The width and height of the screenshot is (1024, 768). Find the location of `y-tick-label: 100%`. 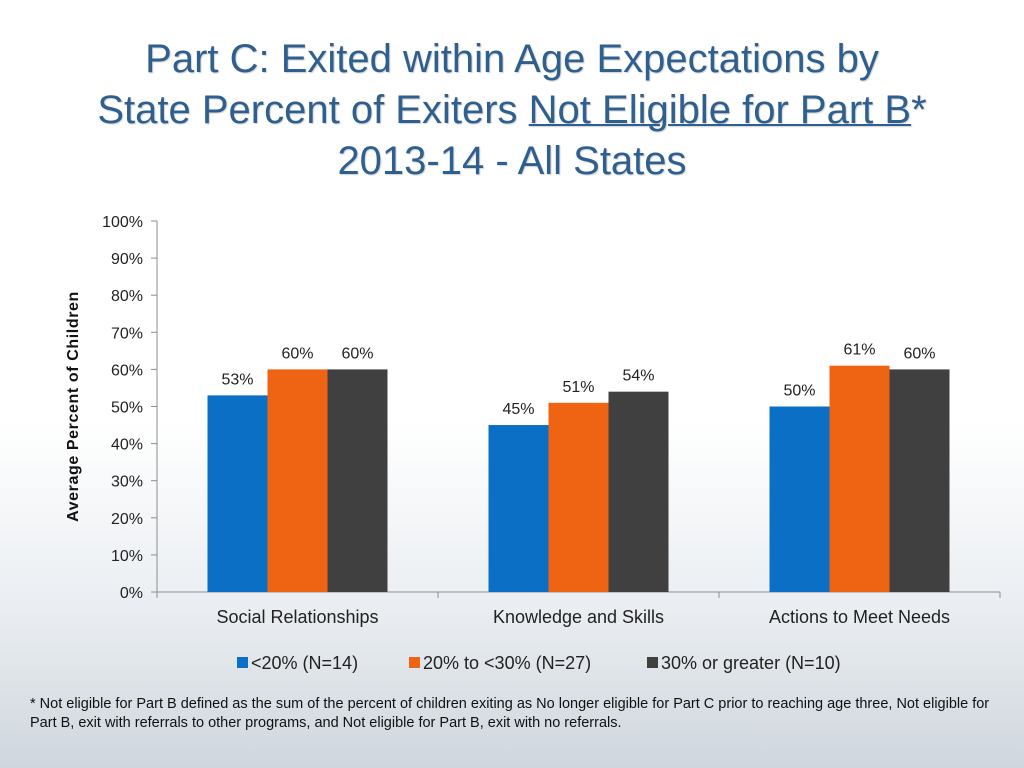

y-tick-label: 100% is located at coordinates (122, 222).